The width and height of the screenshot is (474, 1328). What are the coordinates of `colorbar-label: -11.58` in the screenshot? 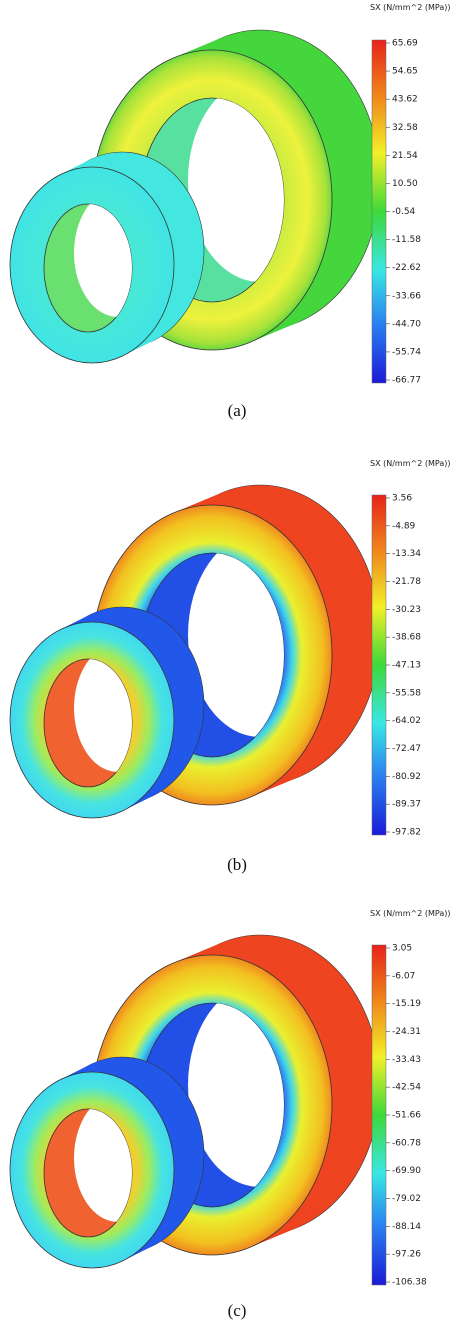 It's located at (406, 240).